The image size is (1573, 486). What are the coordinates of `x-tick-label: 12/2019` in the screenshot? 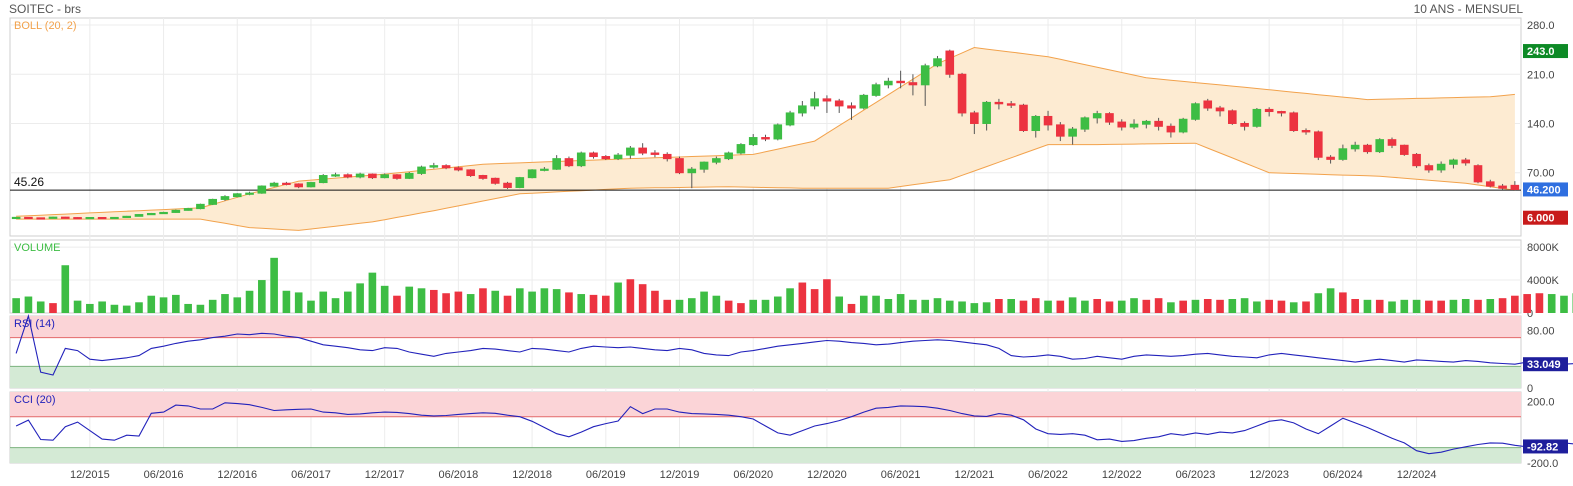 It's located at (680, 475).